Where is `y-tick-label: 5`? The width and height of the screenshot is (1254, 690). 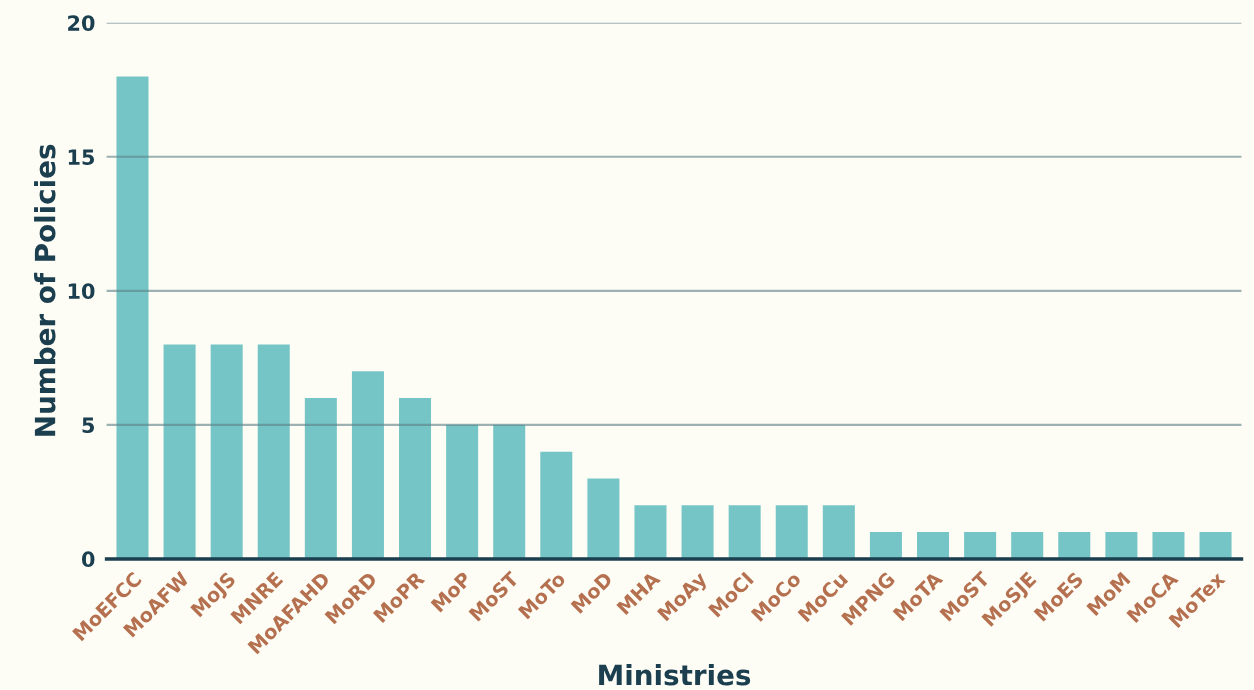 y-tick-label: 5 is located at coordinates (88, 425).